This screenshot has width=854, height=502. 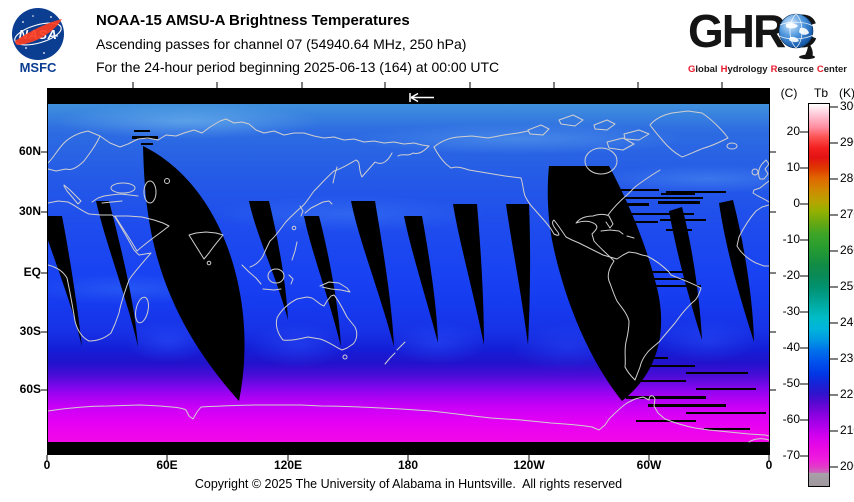 I want to click on colorbar-quantity-label: Tb, so click(x=820, y=93).